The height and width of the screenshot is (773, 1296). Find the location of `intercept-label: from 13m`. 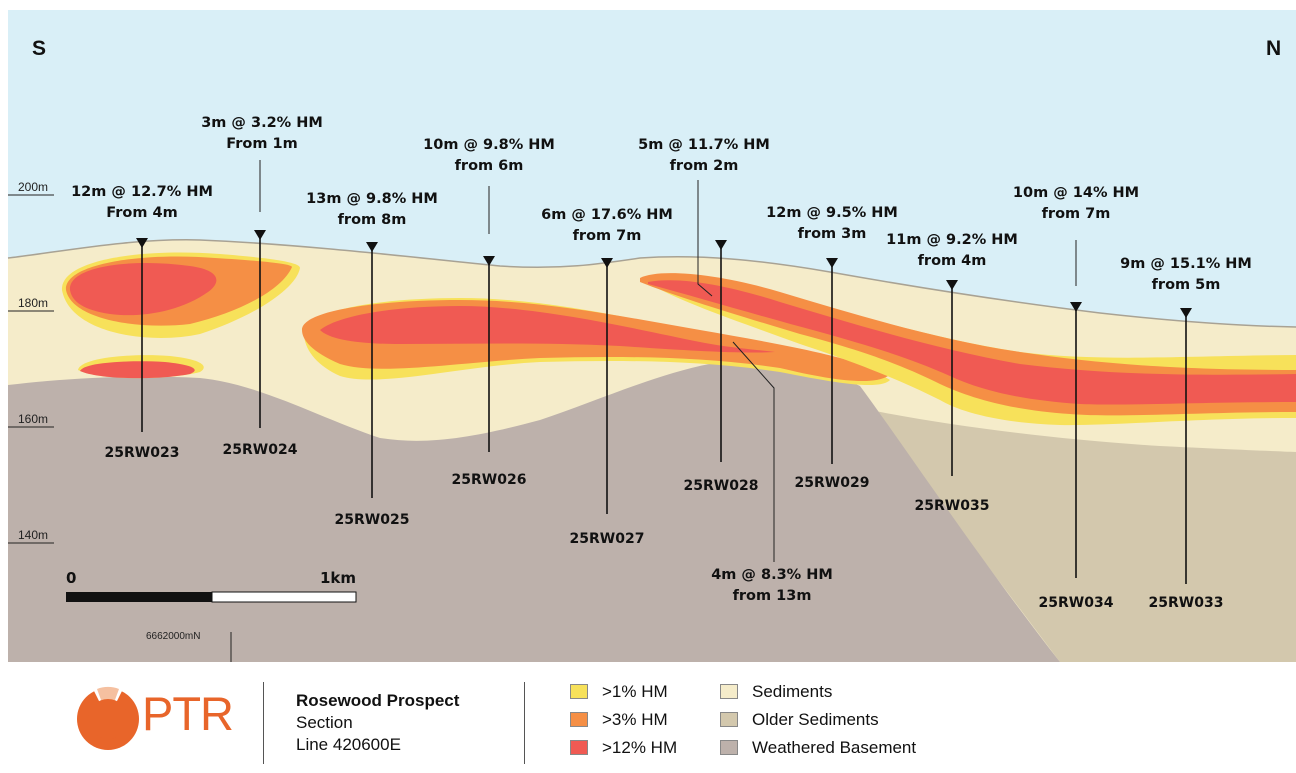

intercept-label: from 13m is located at coordinates (772, 596).